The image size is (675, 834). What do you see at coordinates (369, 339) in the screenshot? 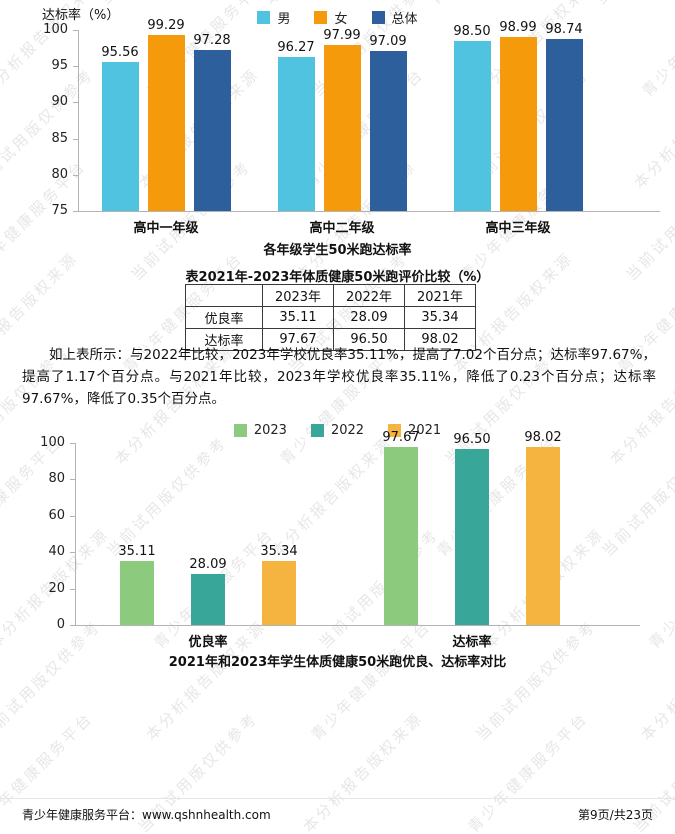
I see `table-cell: 96.50` at bounding box center [369, 339].